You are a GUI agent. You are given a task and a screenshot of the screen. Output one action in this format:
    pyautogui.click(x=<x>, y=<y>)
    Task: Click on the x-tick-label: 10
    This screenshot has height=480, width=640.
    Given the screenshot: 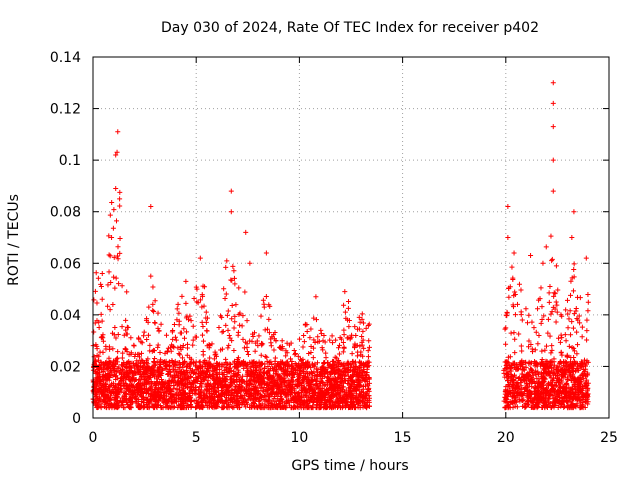 What is the action you would take?
    pyautogui.click(x=299, y=438)
    